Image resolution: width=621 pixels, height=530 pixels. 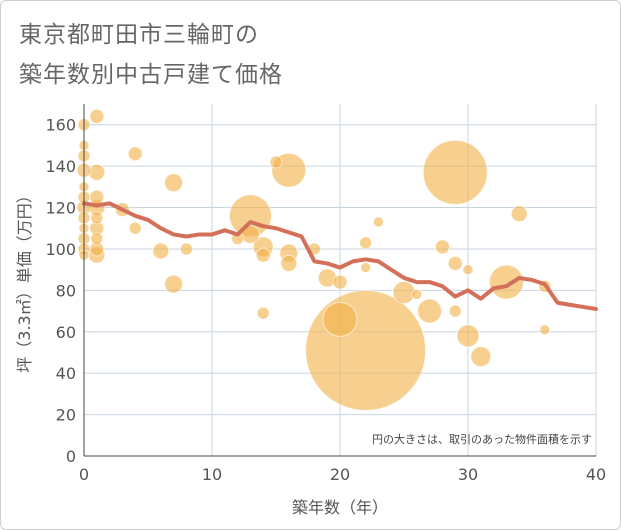 What do you see at coordinates (212, 474) in the screenshot?
I see `x-tick-label: 10` at bounding box center [212, 474].